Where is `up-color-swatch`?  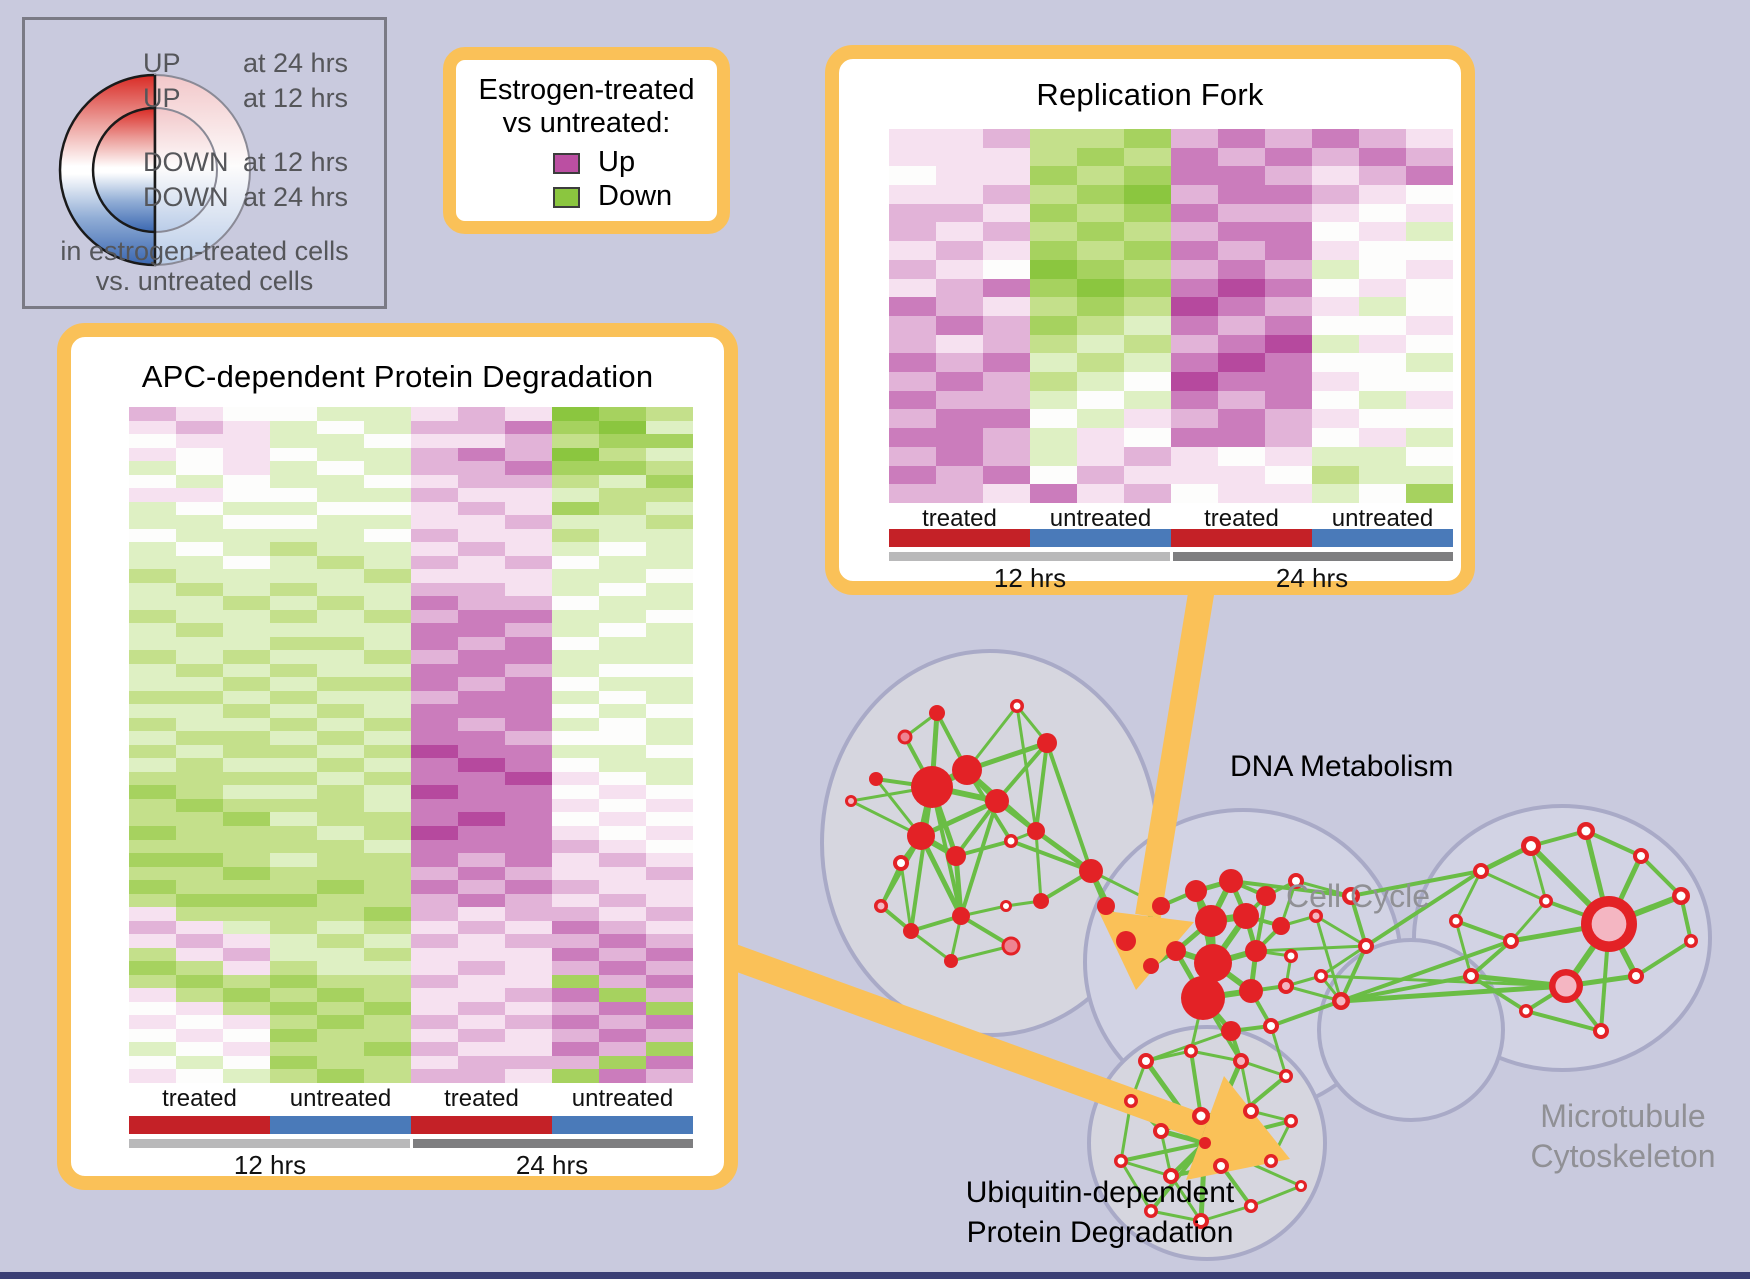 up-color-swatch is located at coordinates (566, 163).